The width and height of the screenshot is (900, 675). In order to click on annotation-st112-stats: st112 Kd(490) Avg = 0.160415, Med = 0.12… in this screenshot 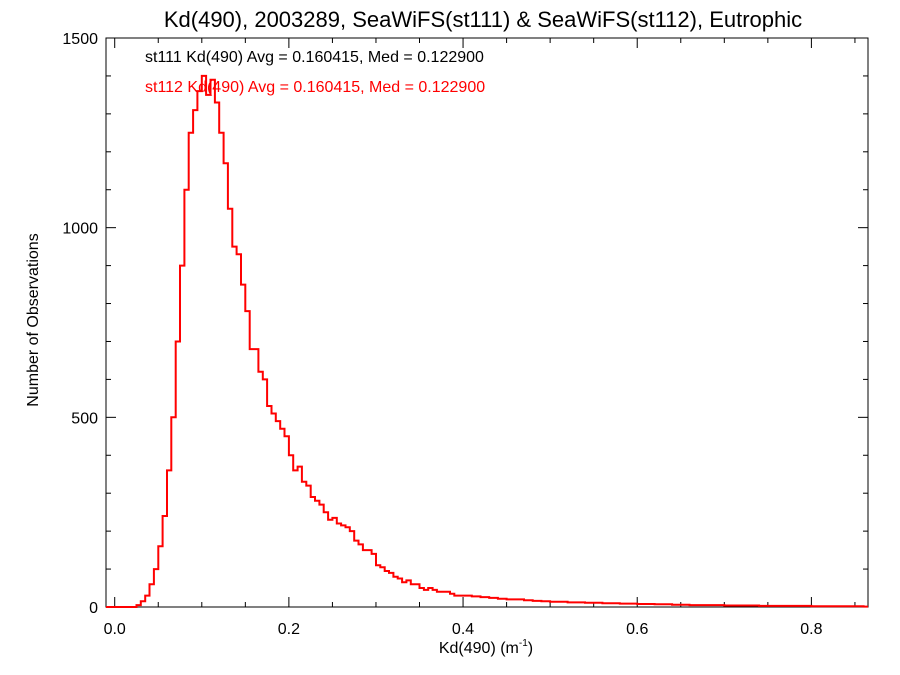, I will do `click(315, 87)`.